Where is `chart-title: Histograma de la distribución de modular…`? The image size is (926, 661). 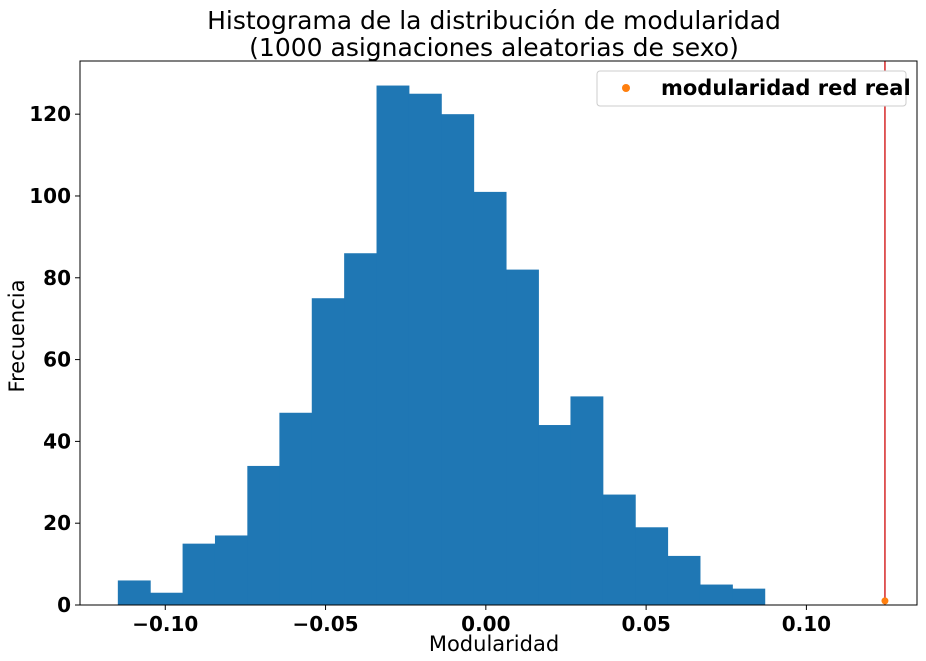 chart-title: Histograma de la distribución de modular… is located at coordinates (494, 20).